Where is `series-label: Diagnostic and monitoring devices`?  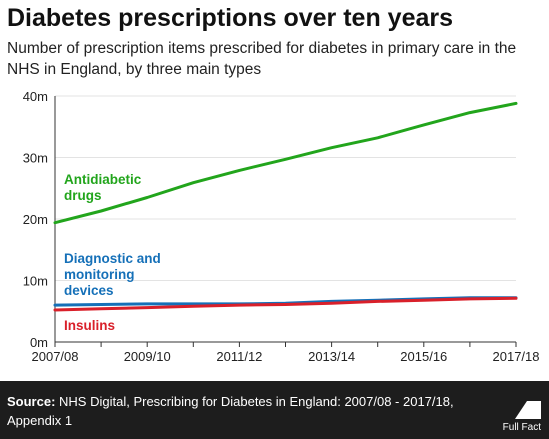 series-label: Diagnostic and monitoring devices is located at coordinates (112, 274).